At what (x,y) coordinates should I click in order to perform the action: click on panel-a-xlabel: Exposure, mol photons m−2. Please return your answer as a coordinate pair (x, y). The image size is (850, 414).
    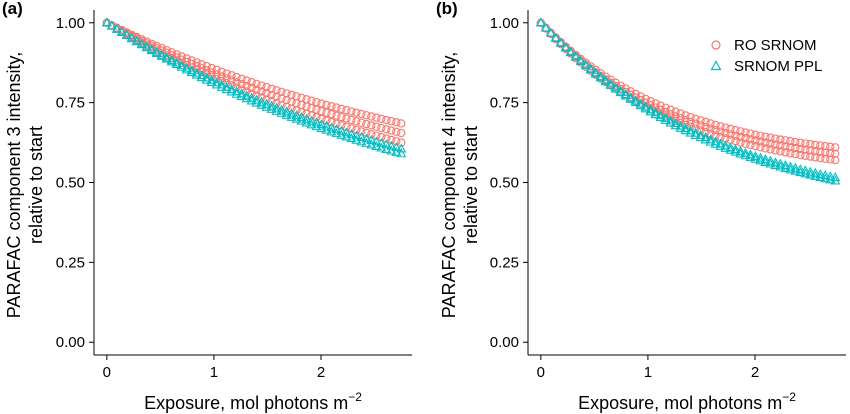
    Looking at the image, I should click on (253, 401).